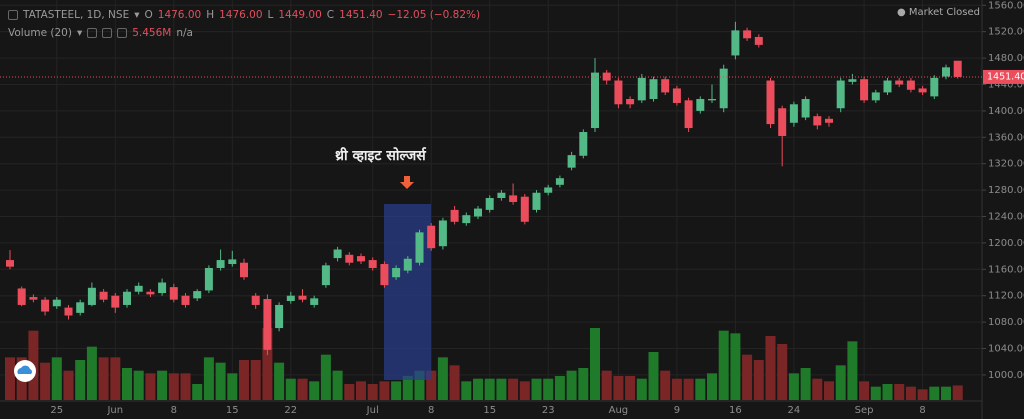 The image size is (1024, 419). I want to click on y-tick-label: 1080.00, so click(1006, 322).